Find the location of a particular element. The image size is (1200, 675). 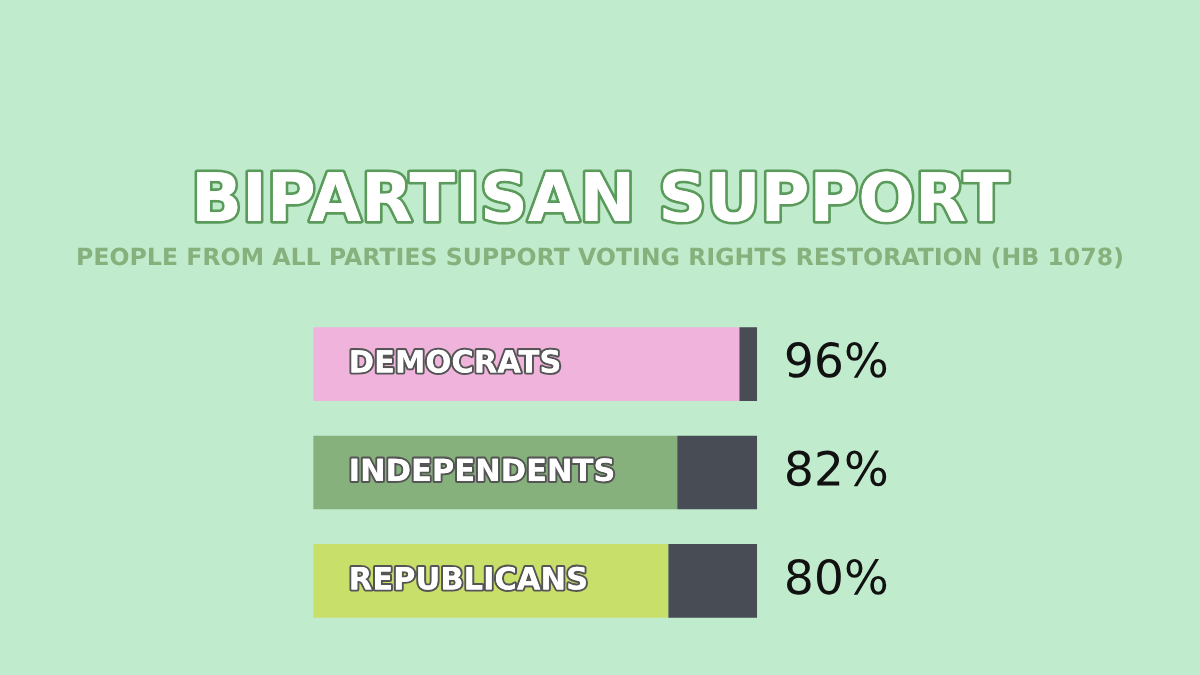

y-tick-label: REPUBLICANS is located at coordinates (468, 578).